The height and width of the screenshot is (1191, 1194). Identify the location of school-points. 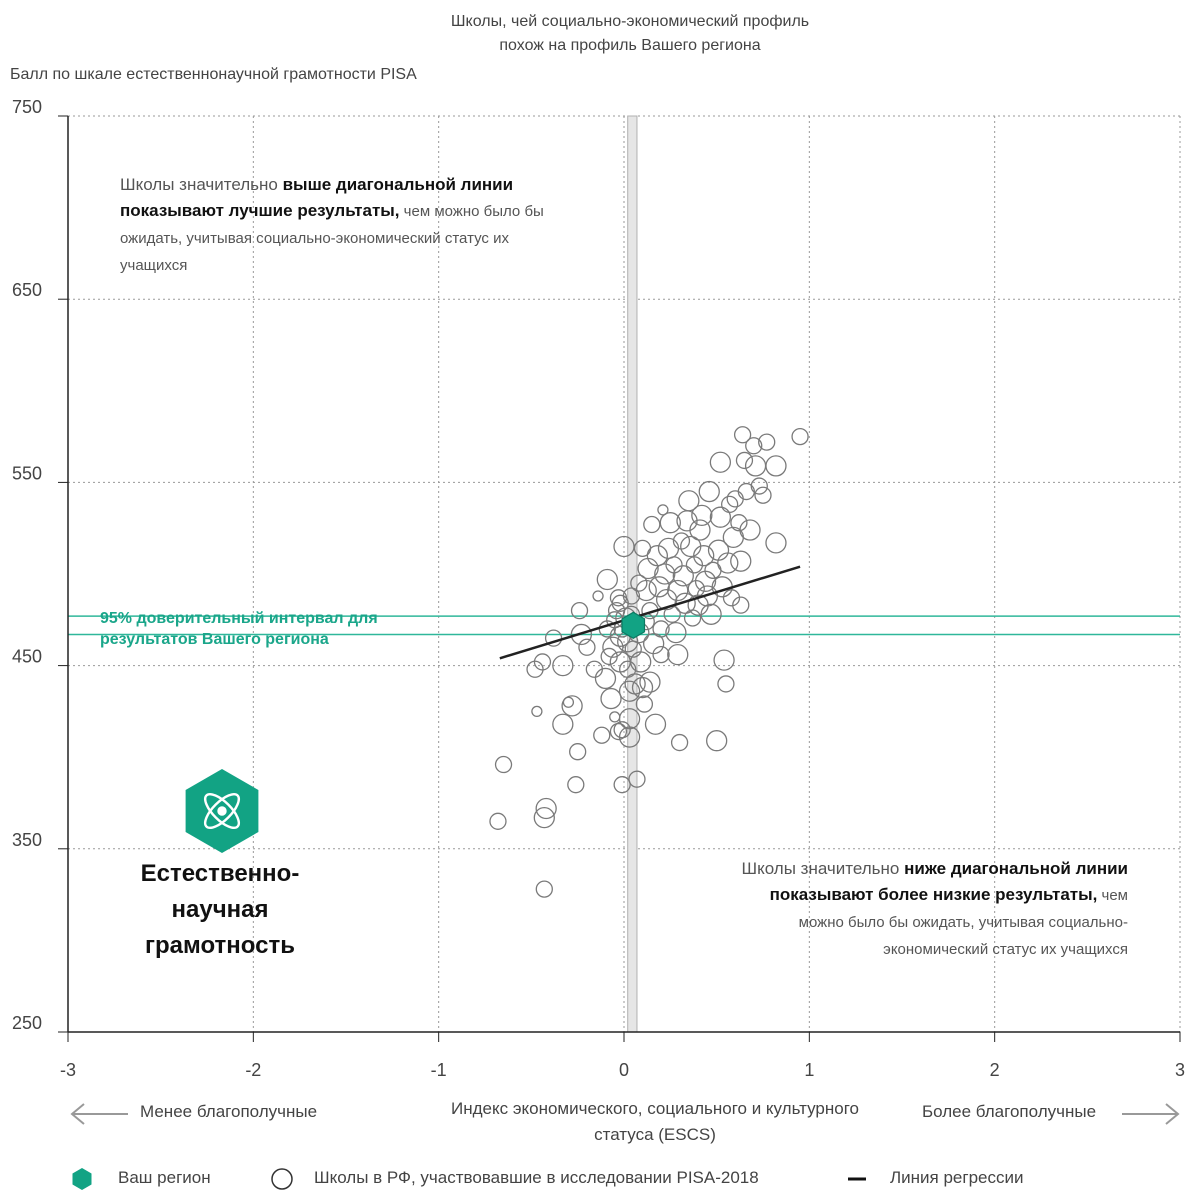
(649, 662).